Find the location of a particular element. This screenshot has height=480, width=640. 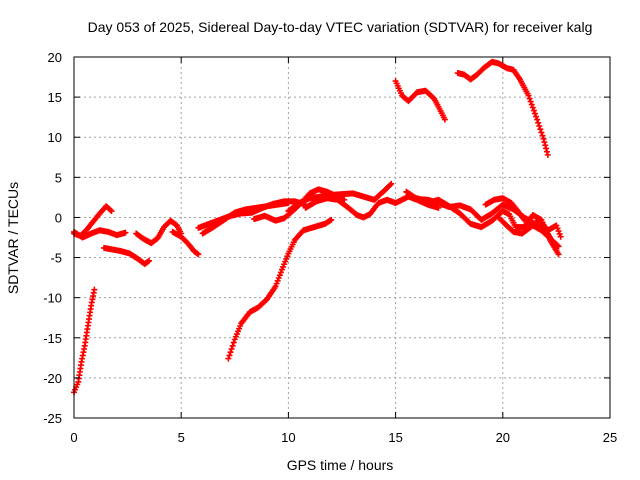

y-tick-label: -10 is located at coordinates (52, 298).